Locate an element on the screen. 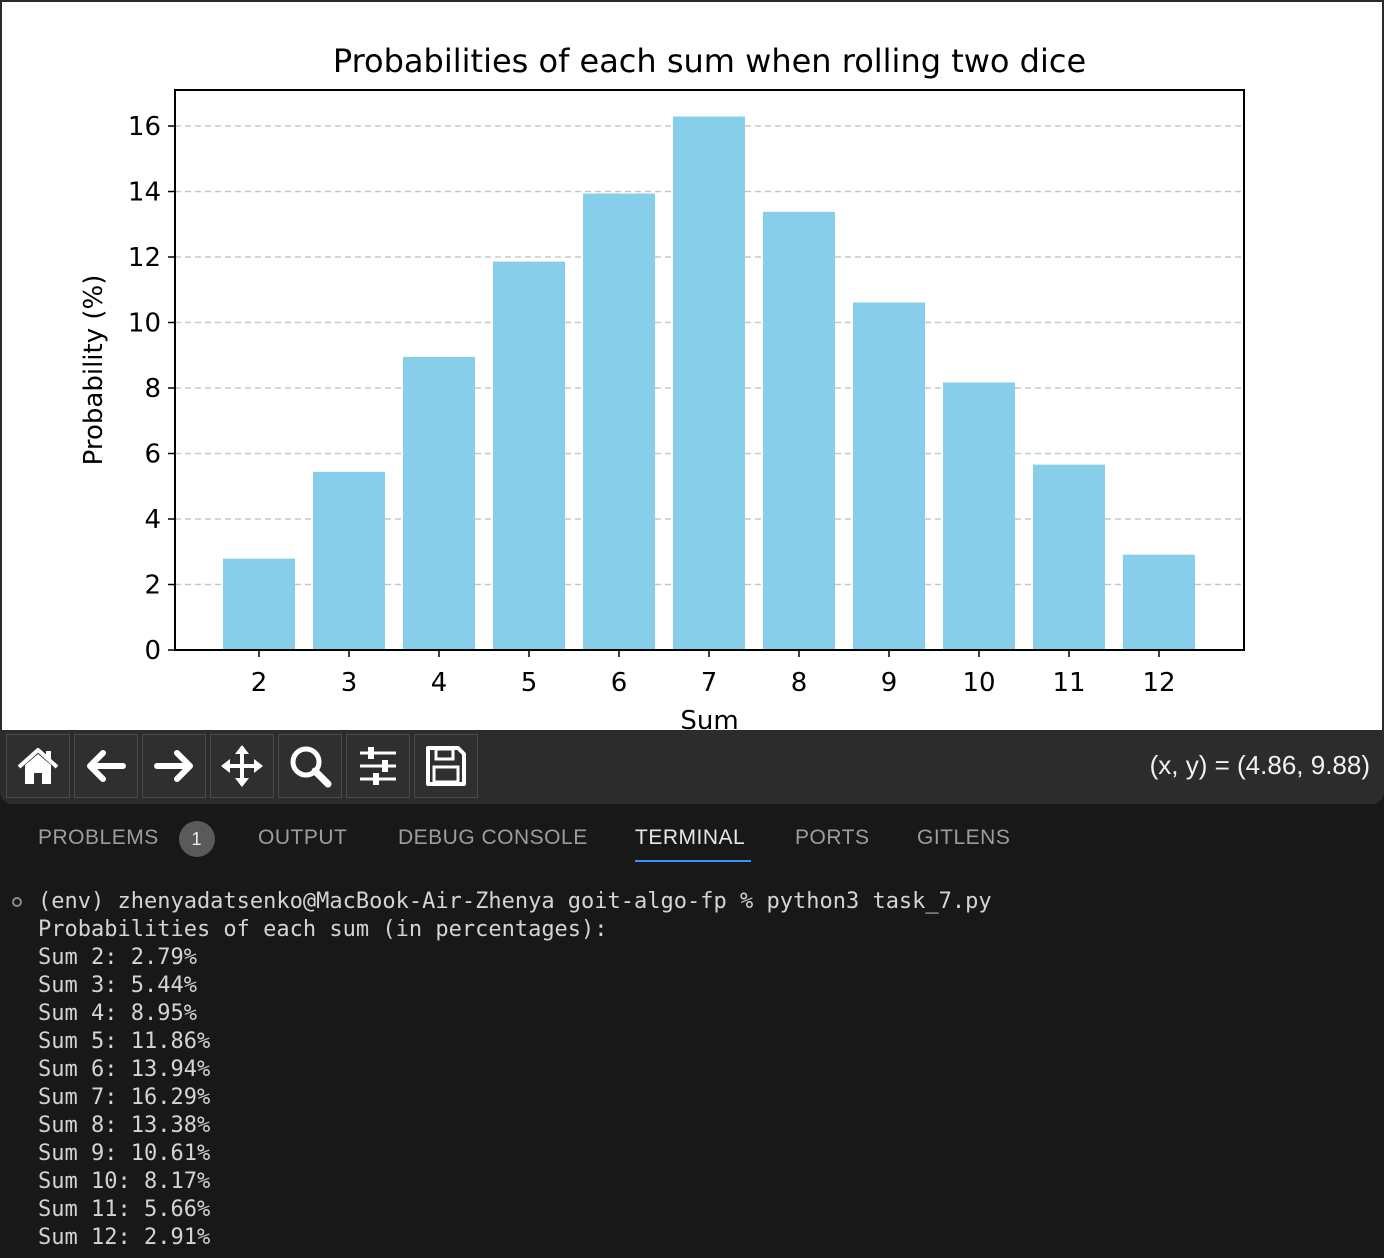 The image size is (1384, 1258). x-tick-label: 6 is located at coordinates (619, 683).